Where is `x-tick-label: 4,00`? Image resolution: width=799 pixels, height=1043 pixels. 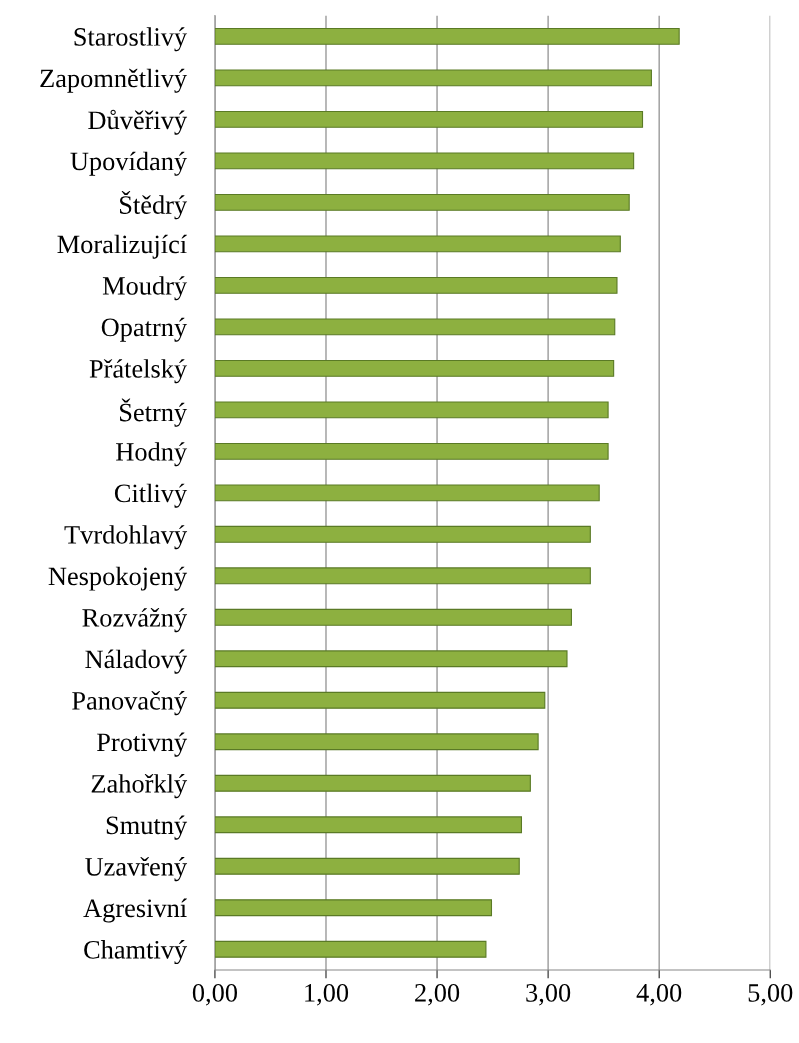 x-tick-label: 4,00 is located at coordinates (659, 994).